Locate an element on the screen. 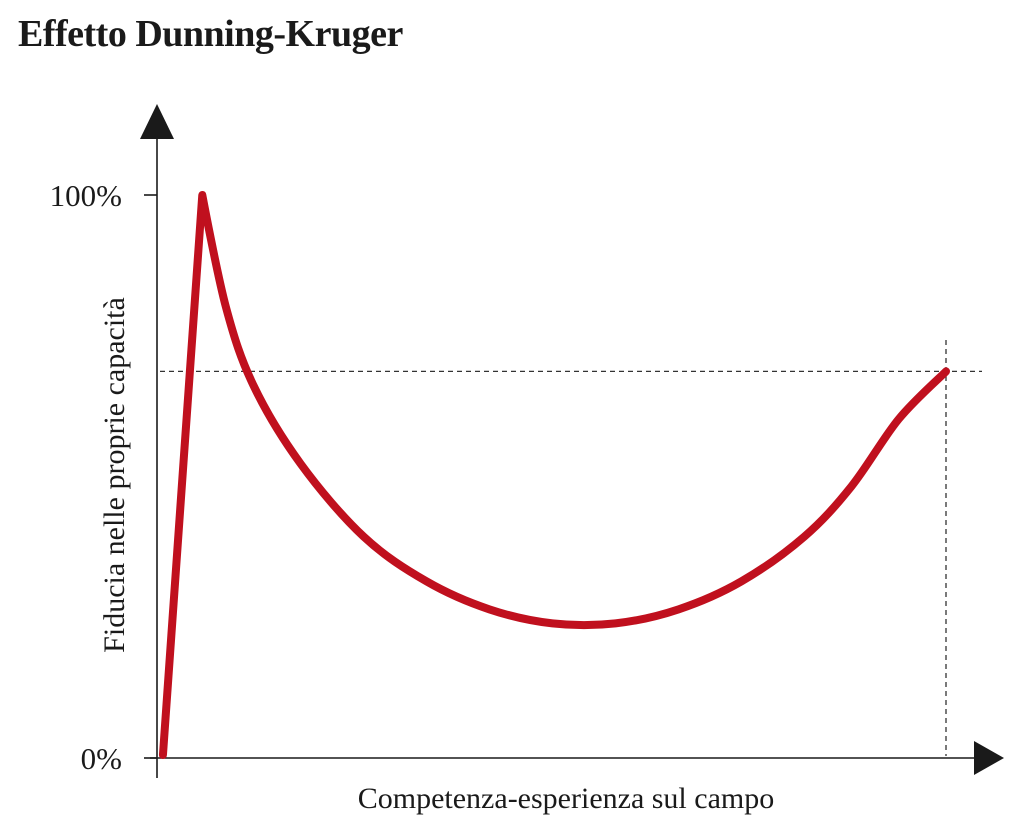 Image resolution: width=1024 pixels, height=833 pixels. y-tick-label: 100% is located at coordinates (86, 195).